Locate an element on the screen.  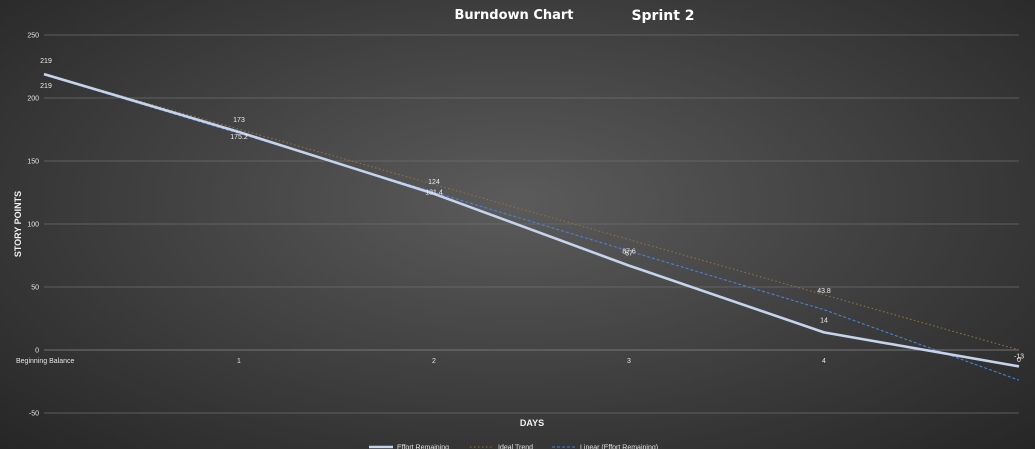
ideal-data-label: 87.6 is located at coordinates (629, 252).